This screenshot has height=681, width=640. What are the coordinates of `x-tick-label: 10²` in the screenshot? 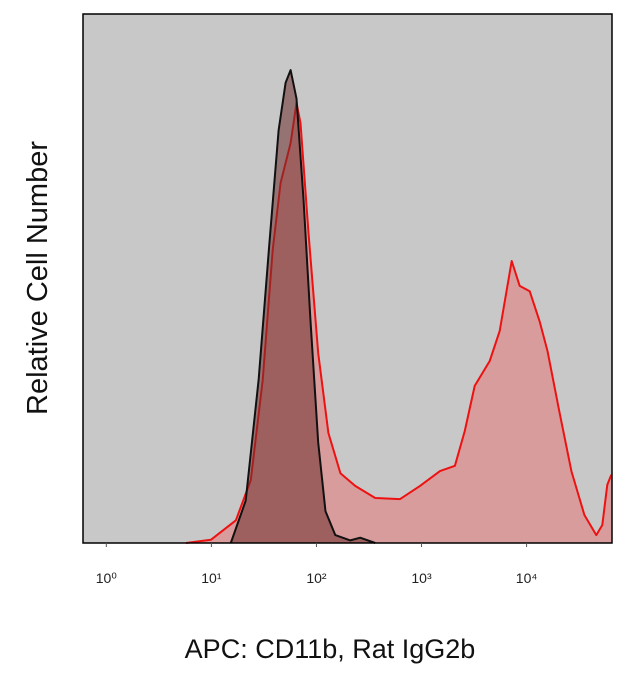 It's located at (316, 578).